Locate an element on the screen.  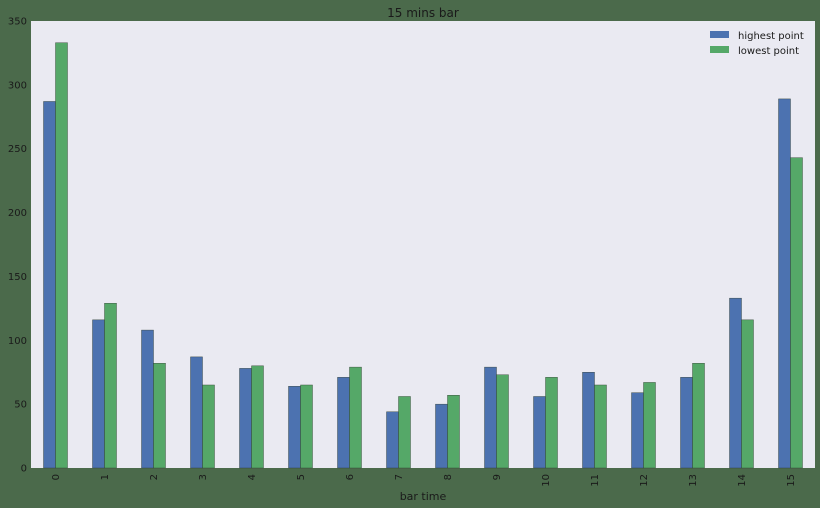
y-tick-label: 150 is located at coordinates (17, 277).